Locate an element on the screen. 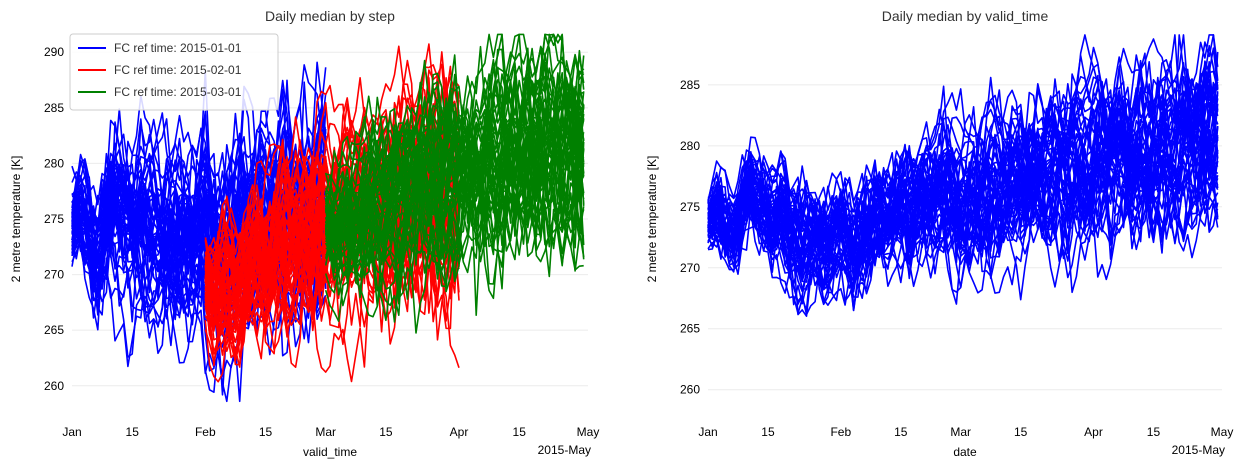 This screenshot has width=1247, height=468. legend-box is located at coordinates (174, 72).